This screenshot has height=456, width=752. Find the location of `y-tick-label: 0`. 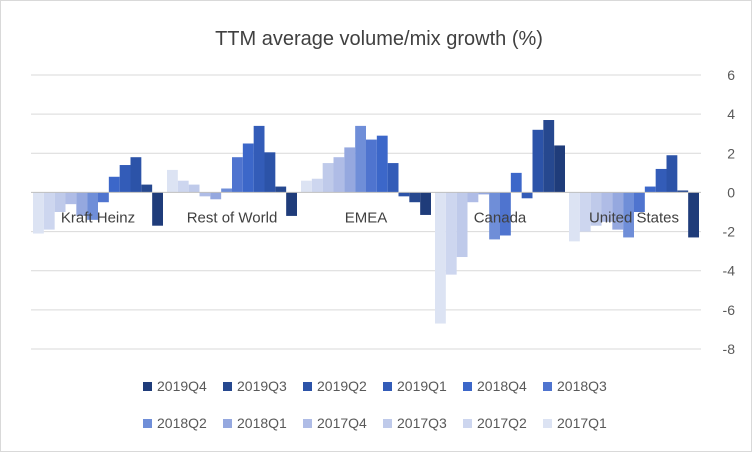

y-tick-label: 0 is located at coordinates (731, 192).